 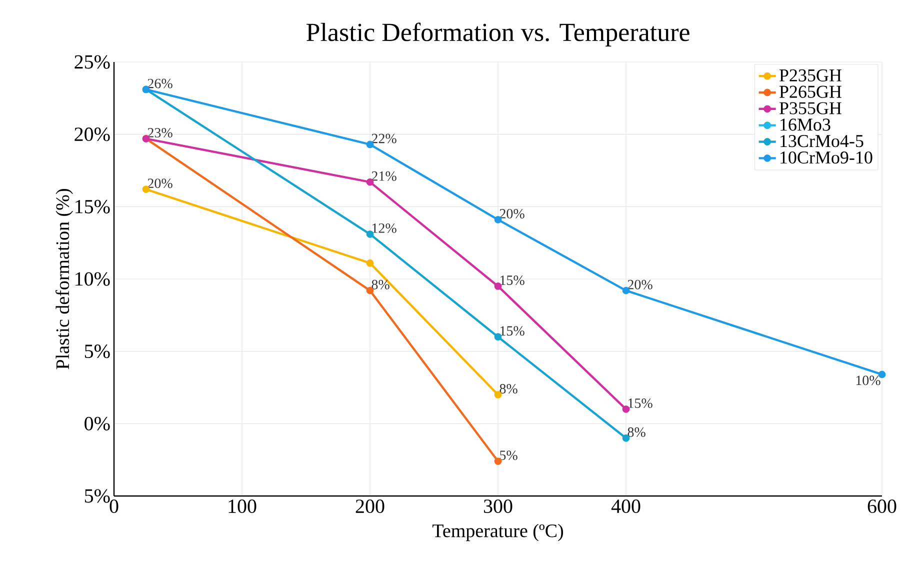 What do you see at coordinates (810, 75) in the screenshot?
I see `legend-label: P235GH` at bounding box center [810, 75].